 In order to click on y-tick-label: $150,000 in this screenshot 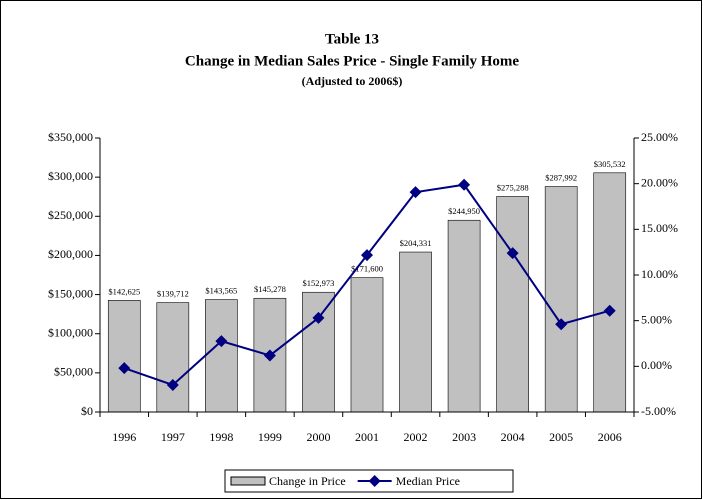, I will do `click(70, 293)`.